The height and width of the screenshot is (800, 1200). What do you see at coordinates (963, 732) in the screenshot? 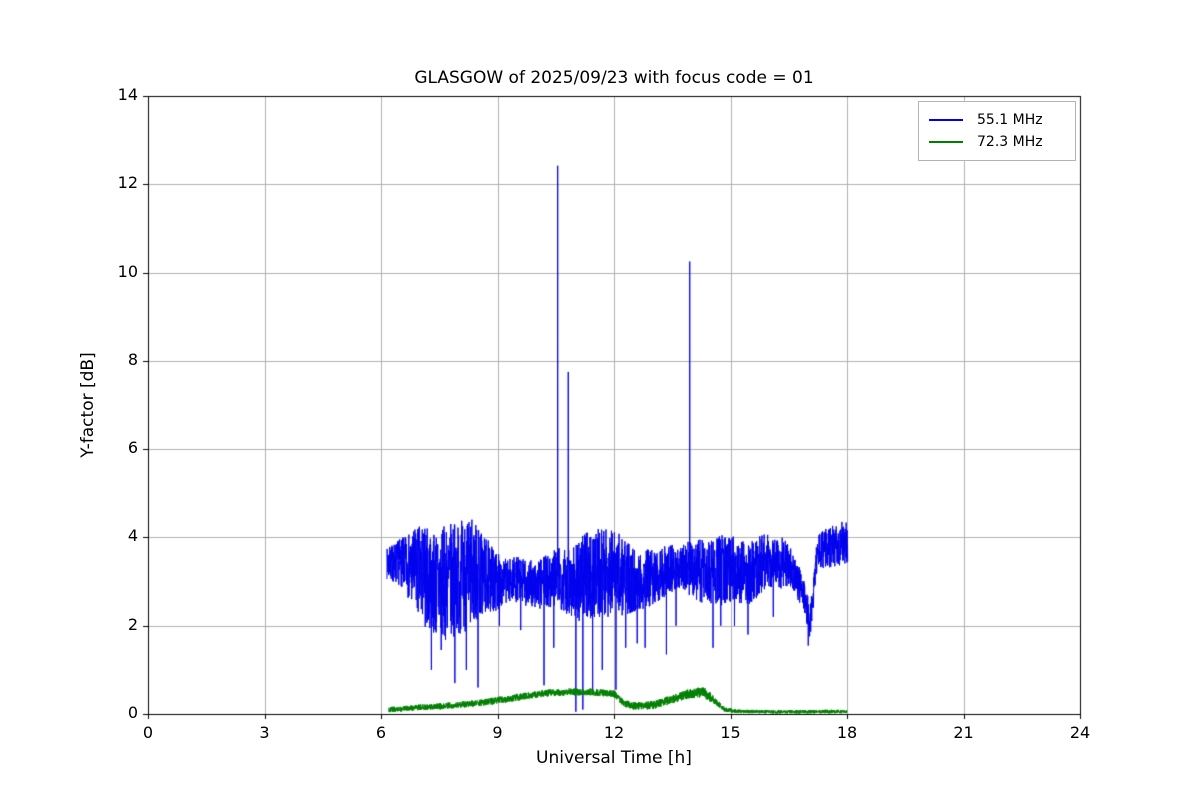
I see `x-tick-label: 21` at bounding box center [963, 732].